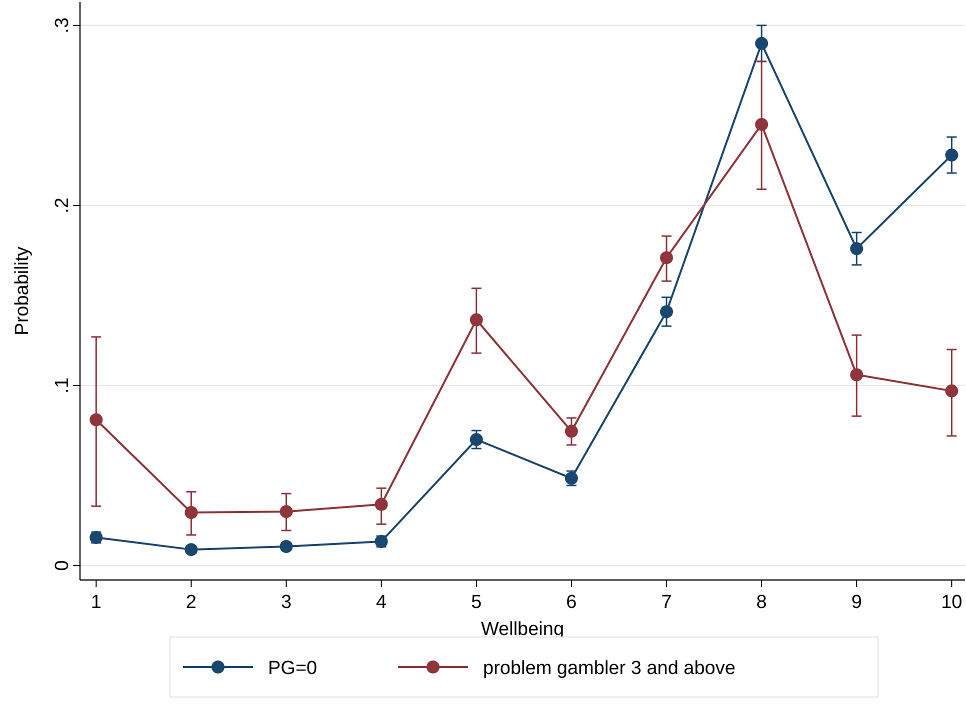 This screenshot has height=715, width=966. I want to click on legend-label: PG=0, so click(293, 668).